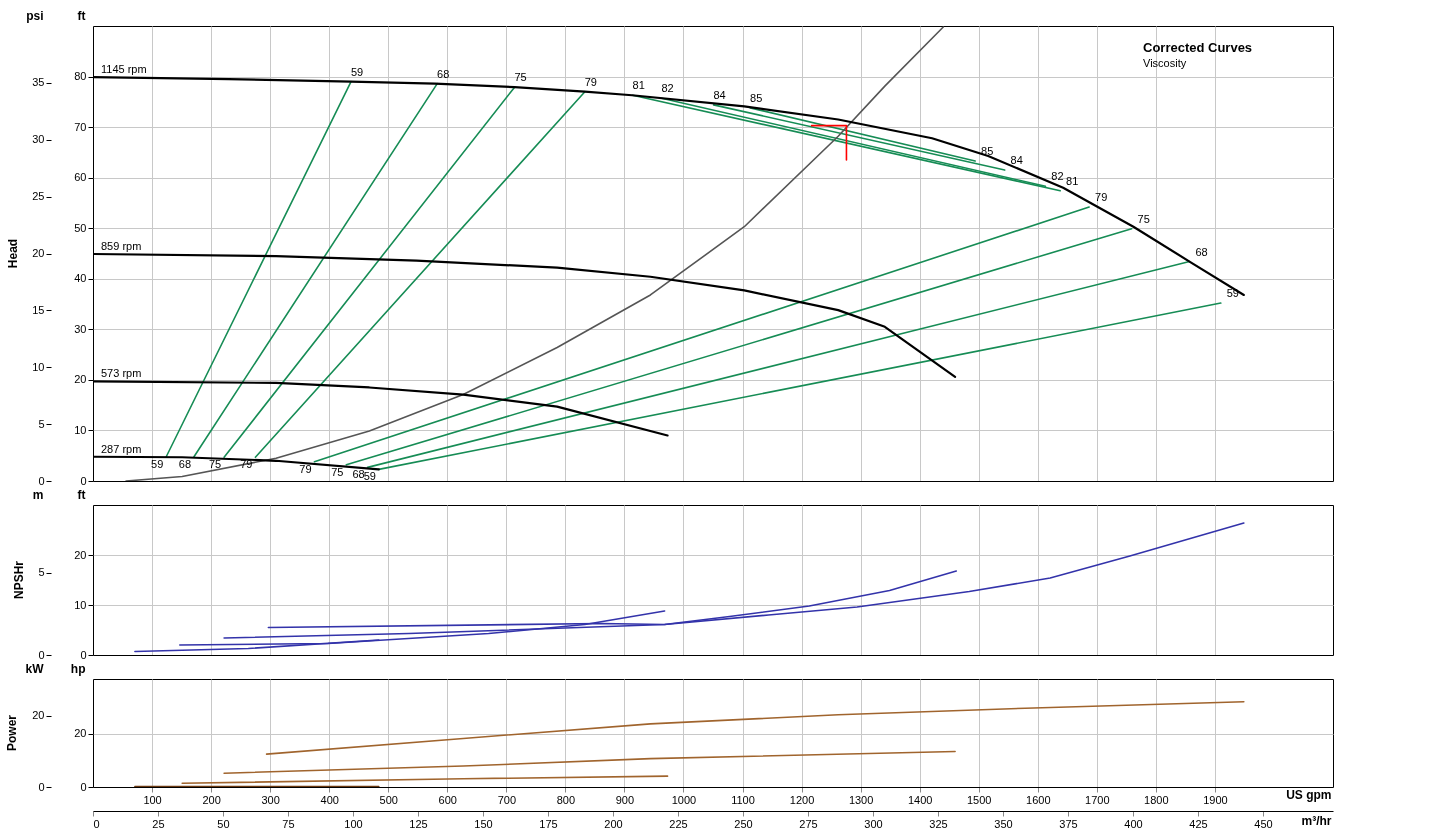 The width and height of the screenshot is (1445, 839). Describe the element at coordinates (38, 309) in the screenshot. I see `y2-tick-label: 15` at that location.